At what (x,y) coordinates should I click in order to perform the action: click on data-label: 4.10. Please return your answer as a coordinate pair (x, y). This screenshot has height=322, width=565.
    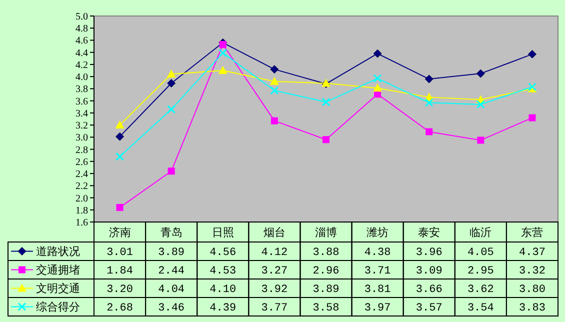
    Looking at the image, I should click on (223, 290).